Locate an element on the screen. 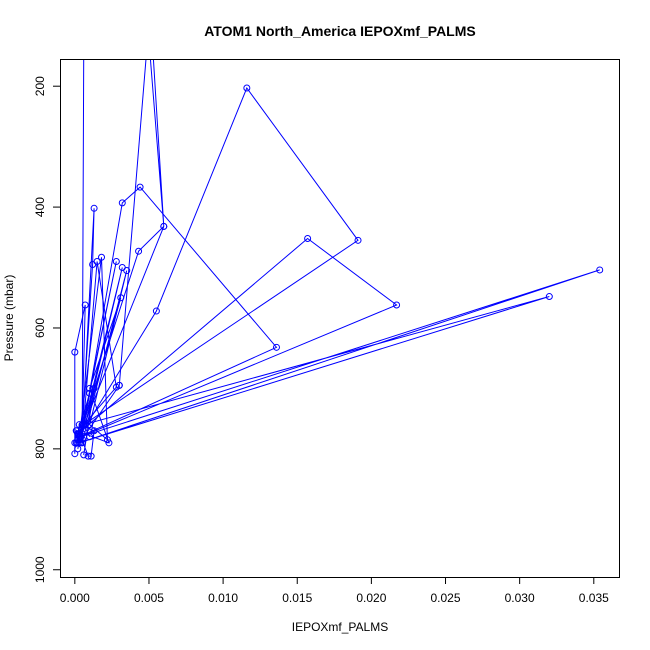 The height and width of the screenshot is (650, 650). y-tick-label: 800 is located at coordinates (40, 449).